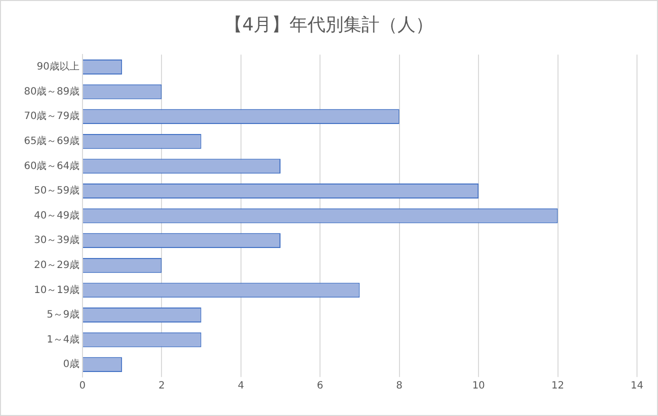 Image resolution: width=658 pixels, height=416 pixels. What do you see at coordinates (161, 386) in the screenshot?
I see `x-tick-label: 2` at bounding box center [161, 386].